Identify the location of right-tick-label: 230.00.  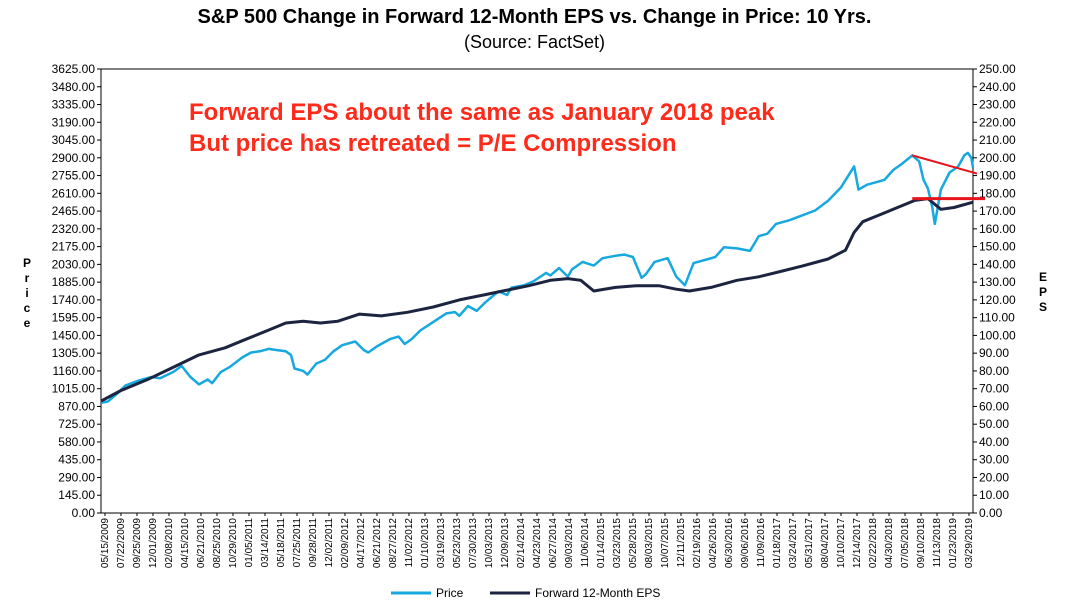
(997, 105).